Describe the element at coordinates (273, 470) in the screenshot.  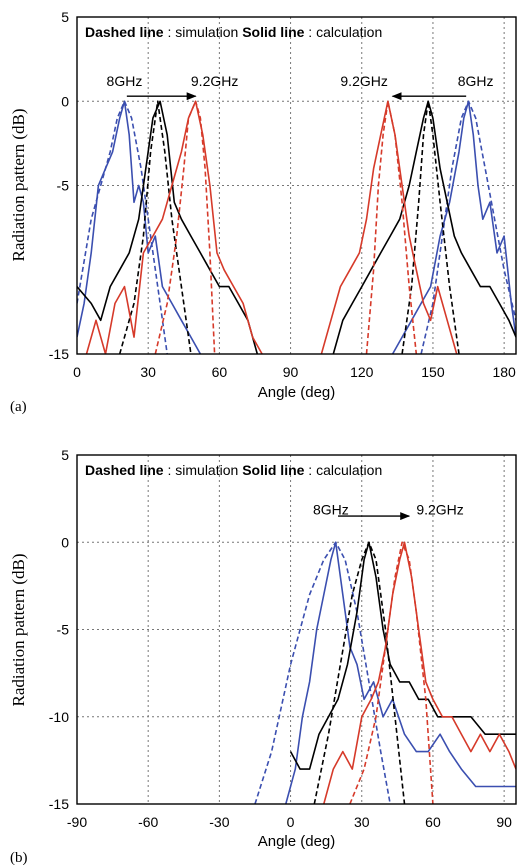
I see `chart-1-legend-solid-key: Solid line` at that location.